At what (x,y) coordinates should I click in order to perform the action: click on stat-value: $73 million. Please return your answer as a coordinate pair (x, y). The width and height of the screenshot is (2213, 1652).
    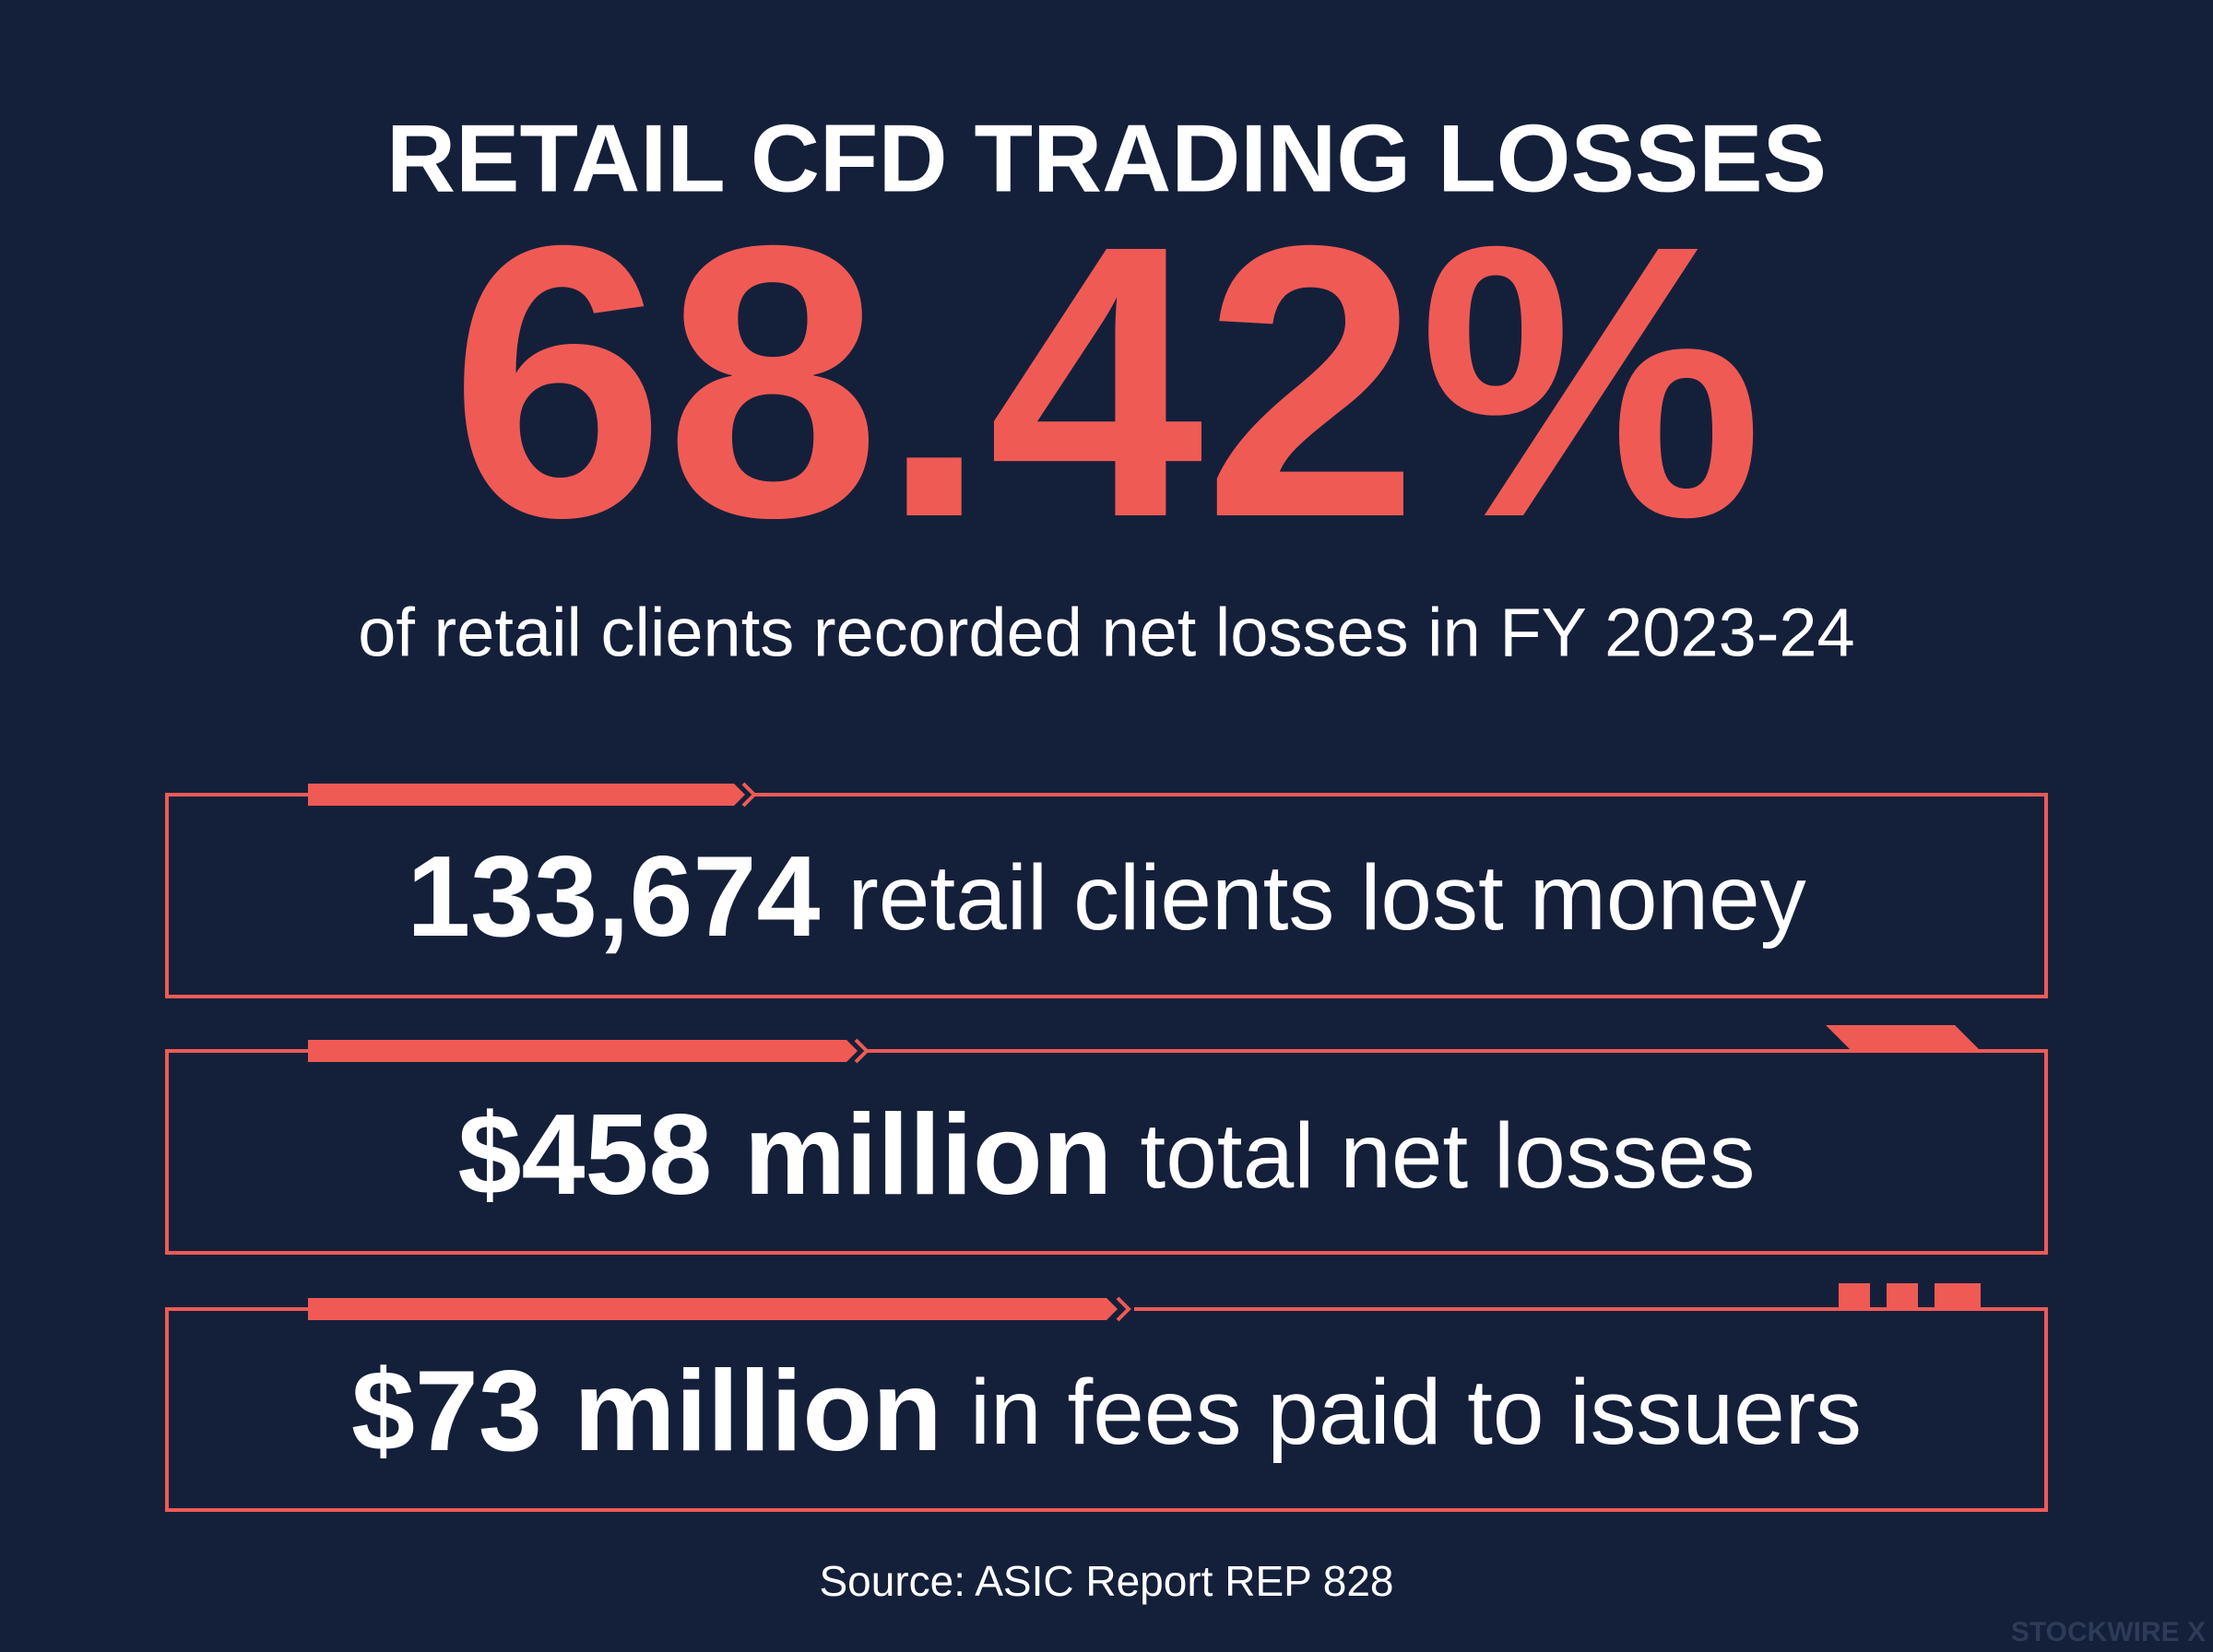
    Looking at the image, I should click on (646, 1411).